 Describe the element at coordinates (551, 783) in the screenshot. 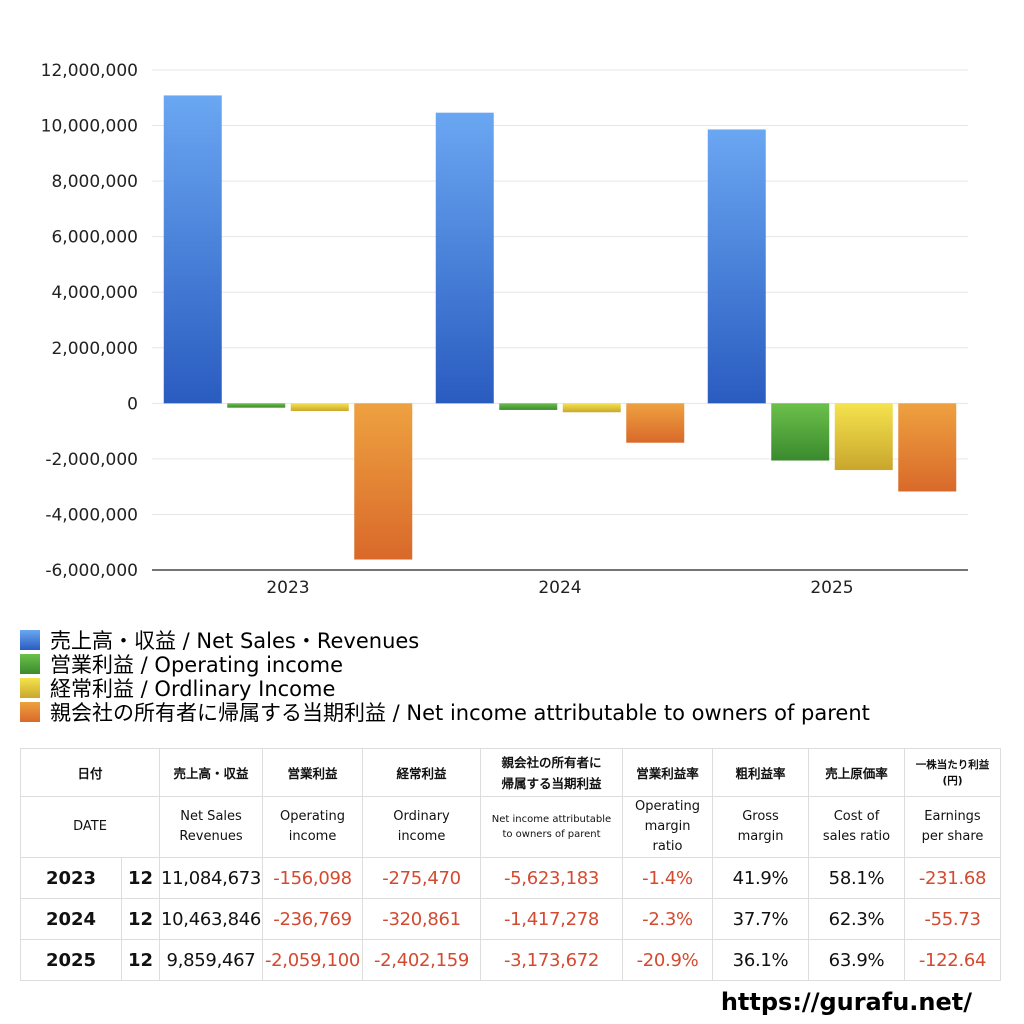

I see `header-net-jp-line2: 帰属する当期利益` at that location.